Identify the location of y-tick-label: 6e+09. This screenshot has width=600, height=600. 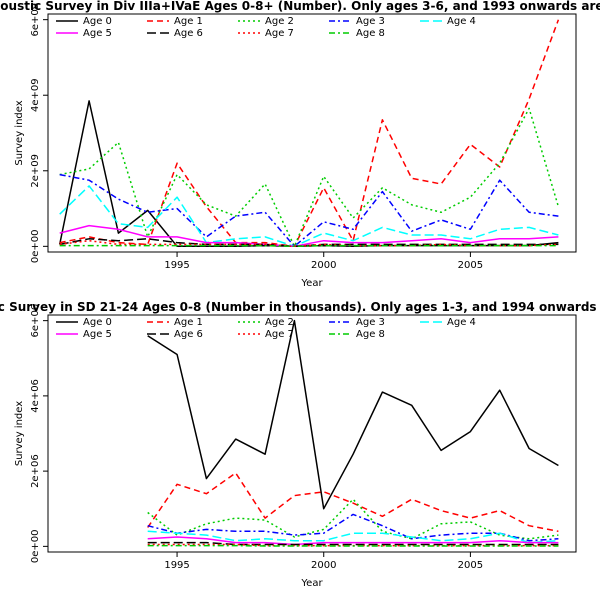
(35, 20).